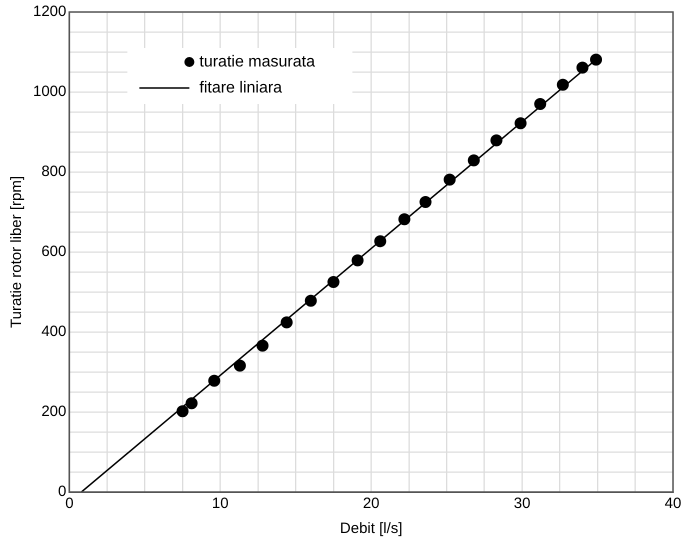  I want to click on legend-label: turatie masurata, so click(257, 61).